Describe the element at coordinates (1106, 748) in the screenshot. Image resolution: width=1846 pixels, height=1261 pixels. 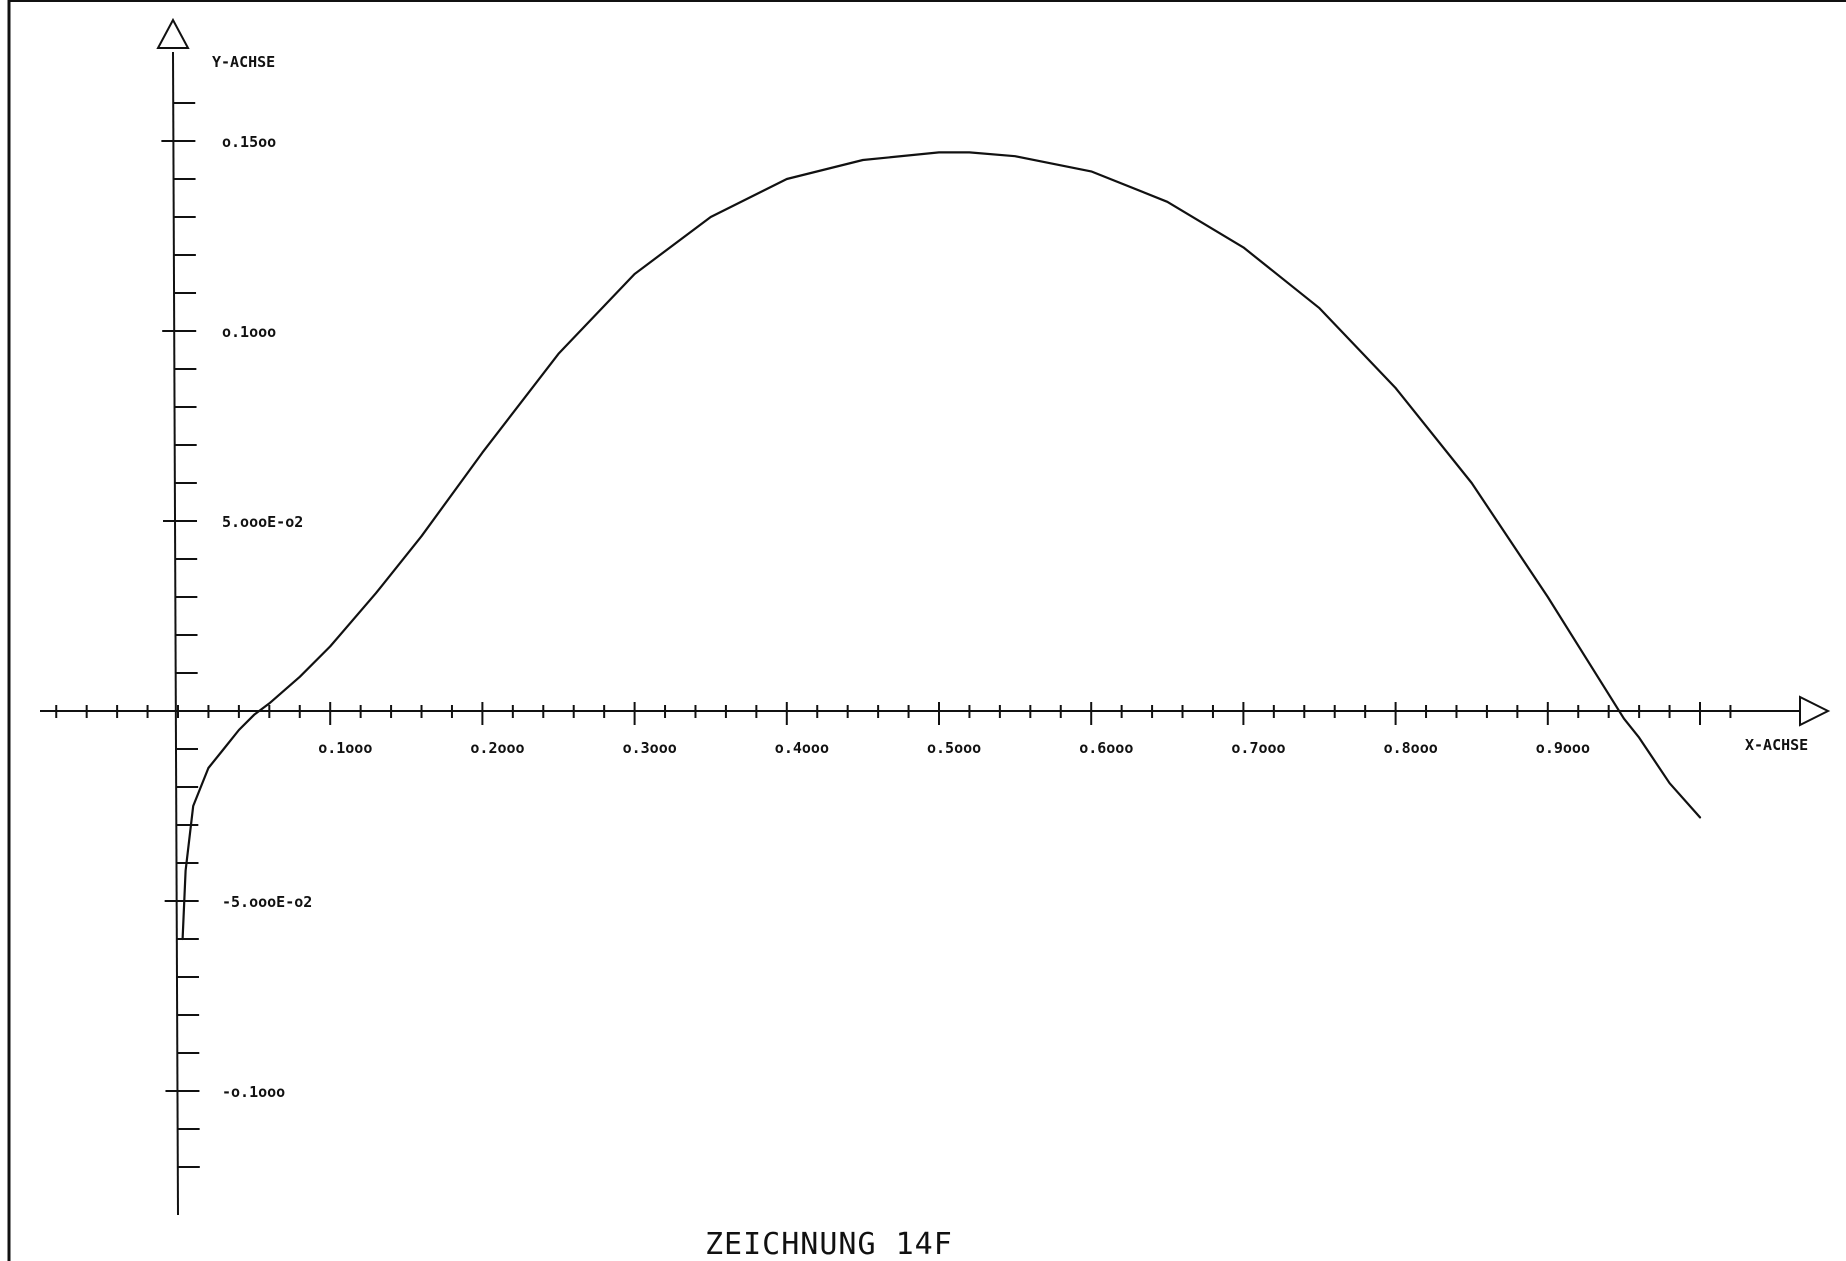
I see `x-tick-label: o.6ooo` at that location.